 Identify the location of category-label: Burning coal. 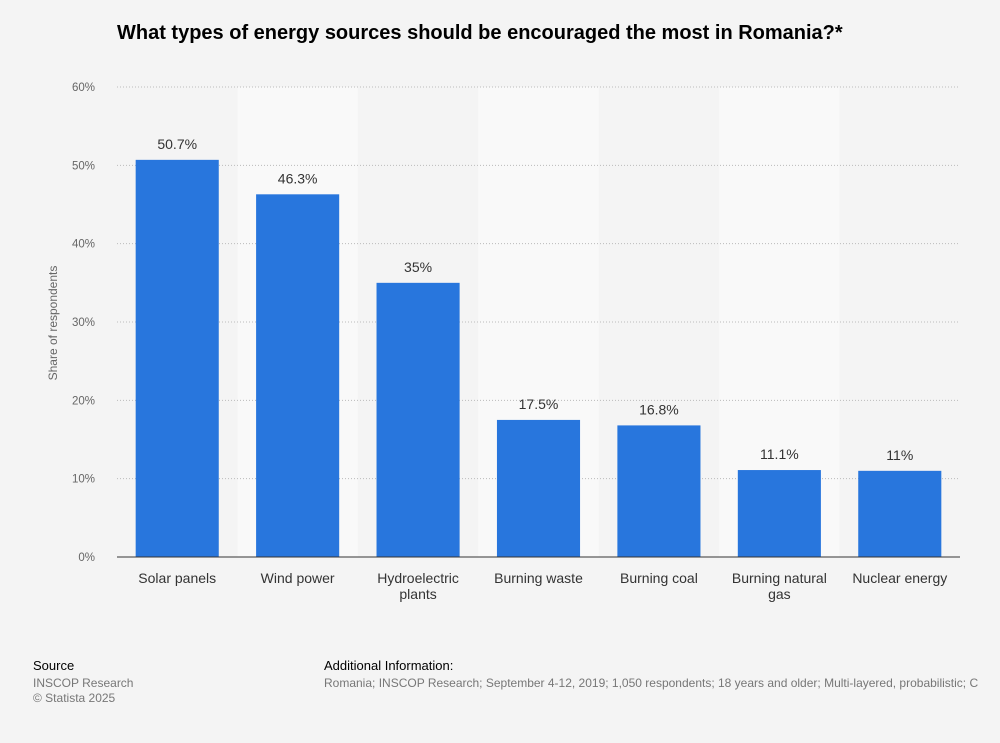
(659, 578).